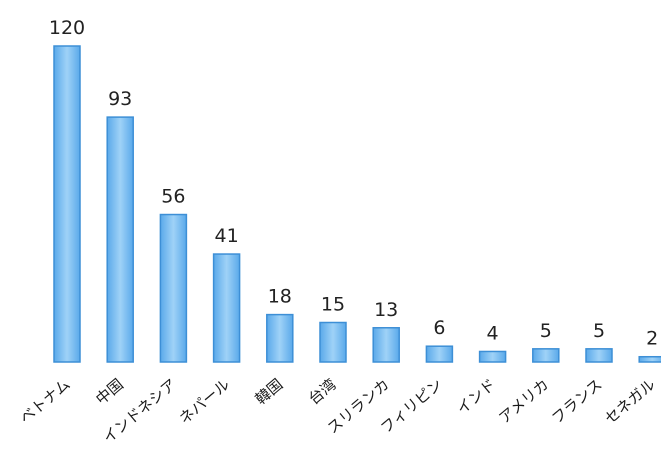  I want to click on category-label: 台湾, so click(322, 391).